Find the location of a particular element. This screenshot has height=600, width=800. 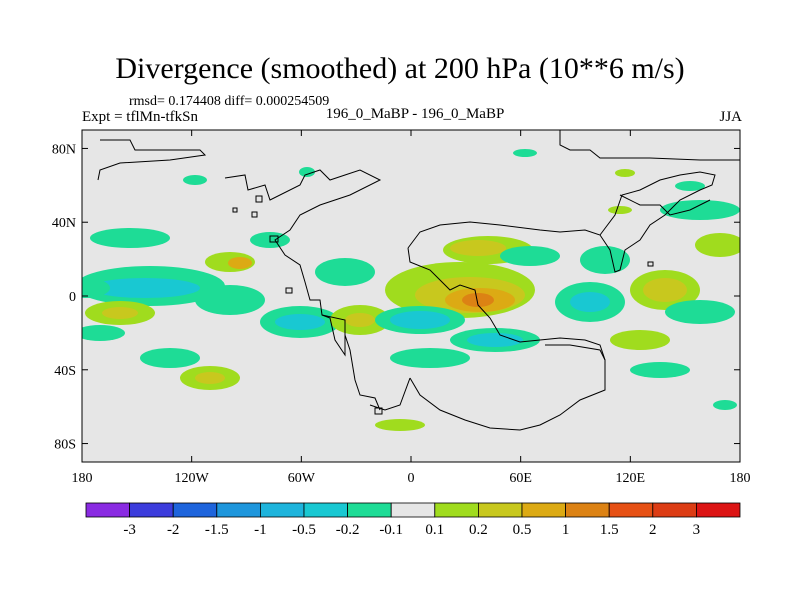

x-tick-label: 60W is located at coordinates (302, 478).